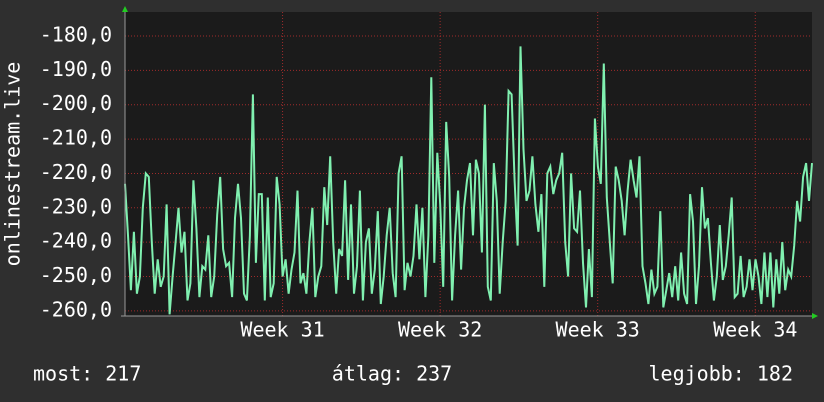 The height and width of the screenshot is (402, 824). Describe the element at coordinates (76, 275) in the screenshot. I see `y-tick-label: -250,0` at that location.